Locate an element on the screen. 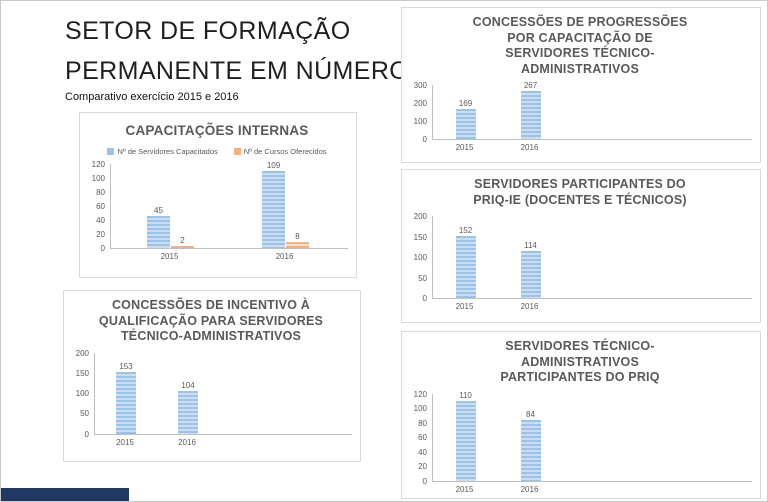 The height and width of the screenshot is (502, 768). bar-value-label: 8 is located at coordinates (297, 236).